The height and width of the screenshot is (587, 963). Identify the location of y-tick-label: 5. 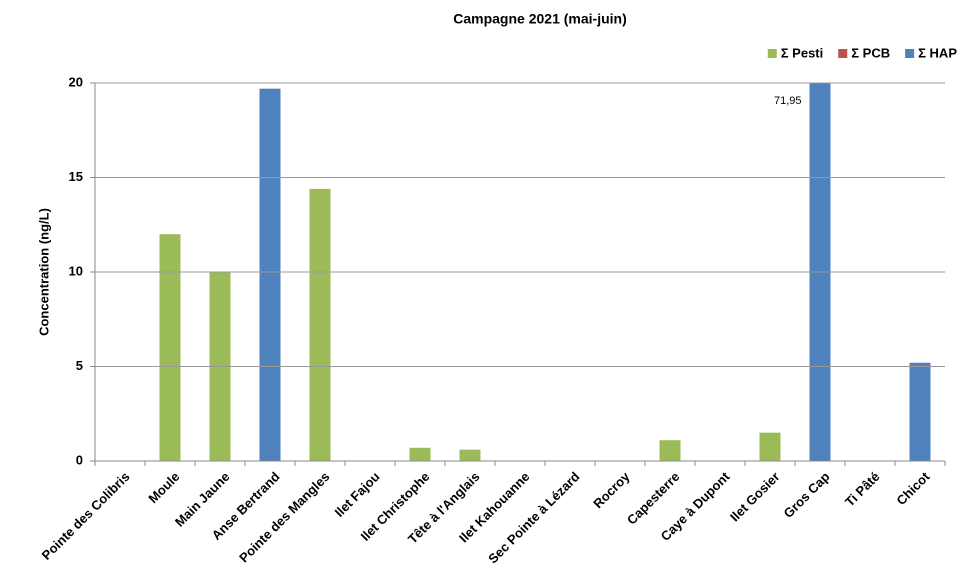
(79, 365).